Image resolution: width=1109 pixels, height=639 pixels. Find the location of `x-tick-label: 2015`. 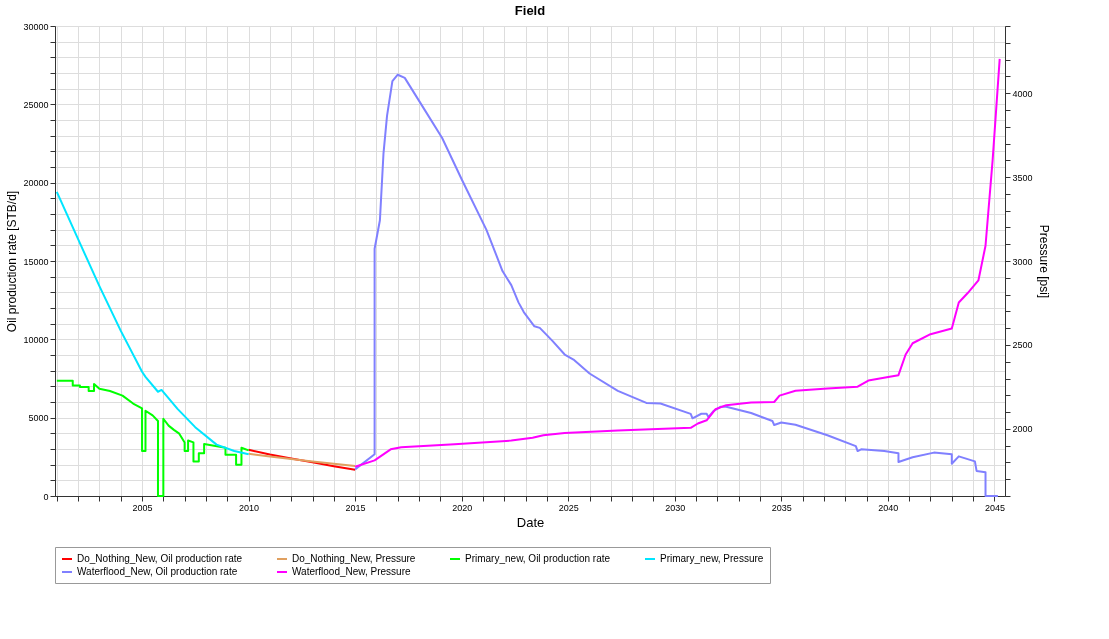

x-tick-label: 2015 is located at coordinates (355, 507).